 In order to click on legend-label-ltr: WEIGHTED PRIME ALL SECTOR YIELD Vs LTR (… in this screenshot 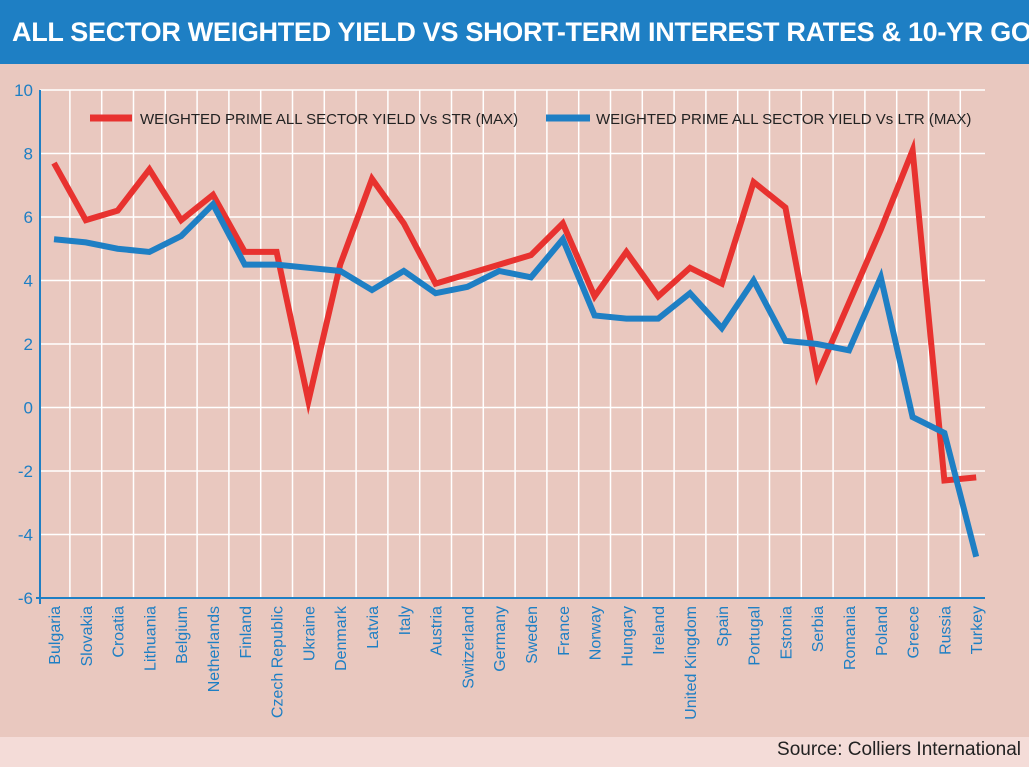, I will do `click(783, 119)`.